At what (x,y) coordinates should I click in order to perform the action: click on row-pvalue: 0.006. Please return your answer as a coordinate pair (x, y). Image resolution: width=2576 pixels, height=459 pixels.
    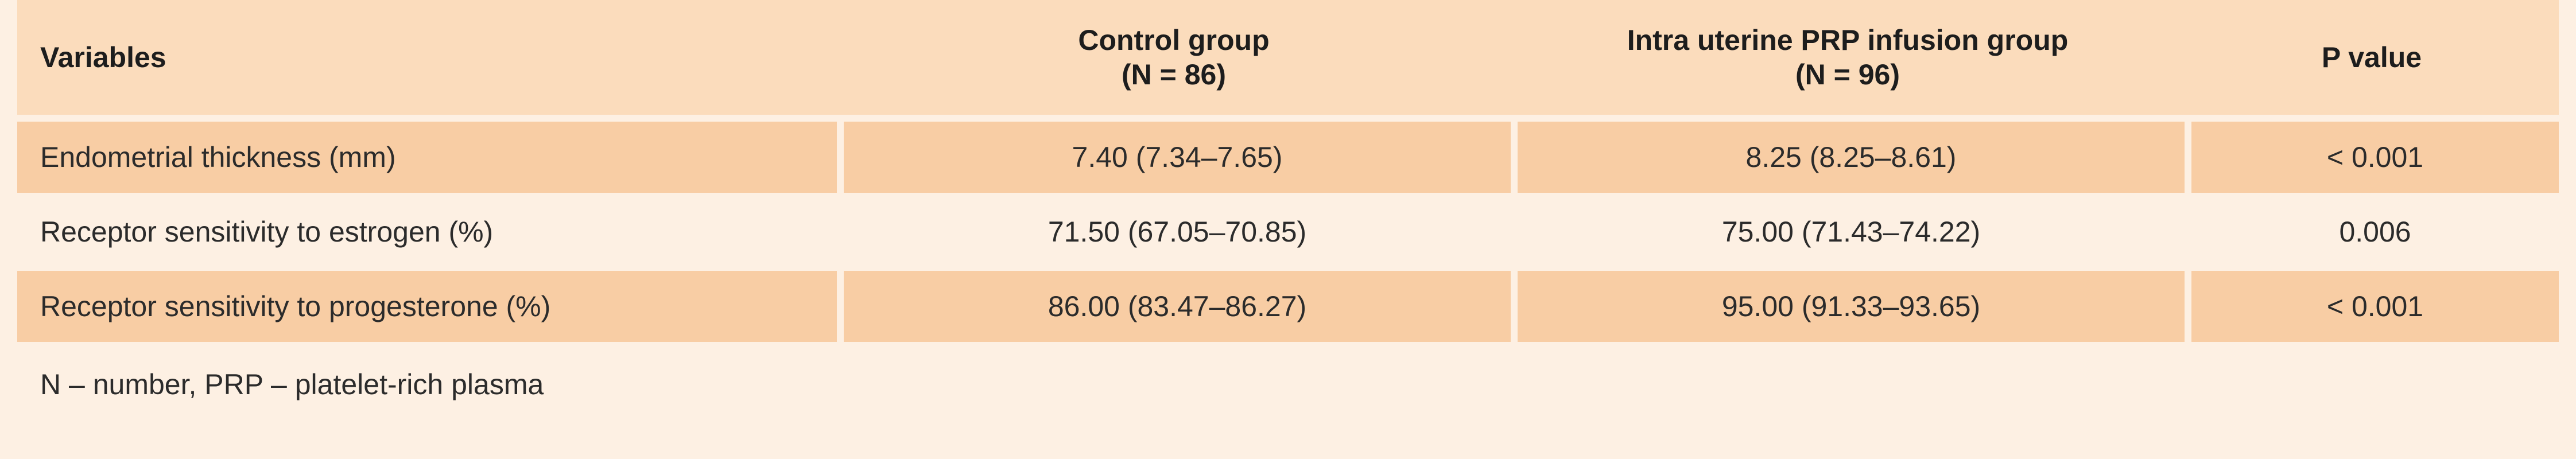
    Looking at the image, I should click on (2372, 234).